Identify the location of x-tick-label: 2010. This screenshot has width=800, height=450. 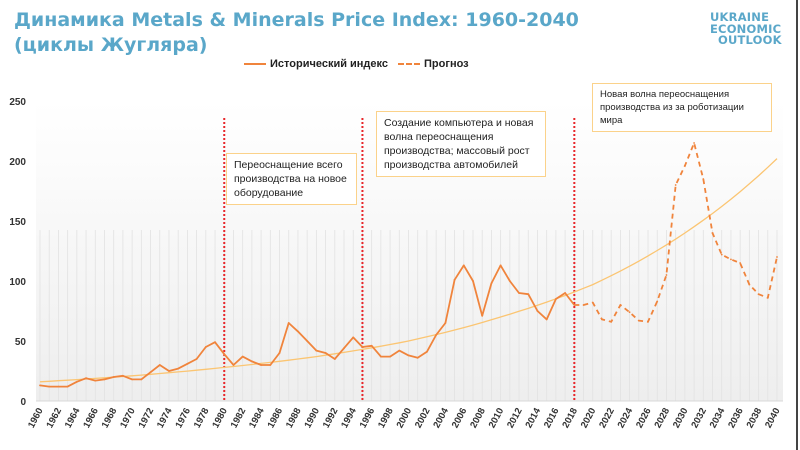
(497, 418).